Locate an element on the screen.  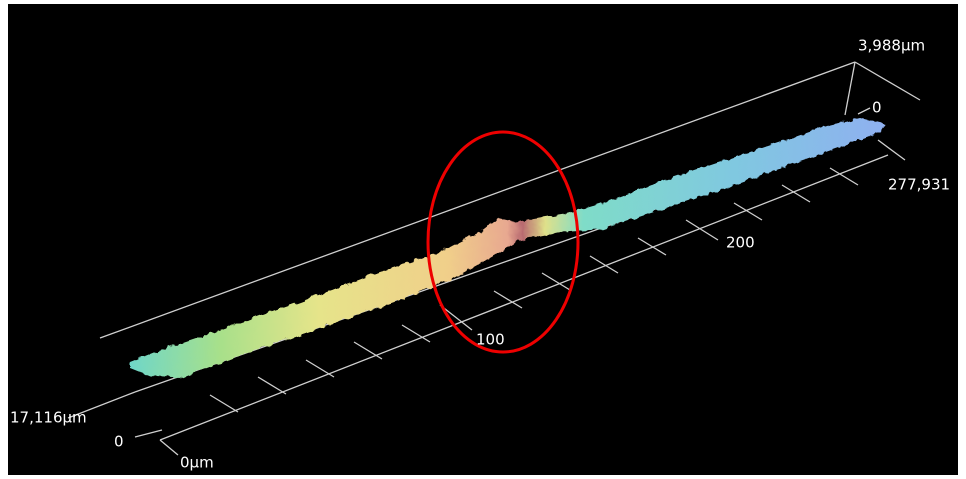
right-axis is located at coordinates (891, 150).